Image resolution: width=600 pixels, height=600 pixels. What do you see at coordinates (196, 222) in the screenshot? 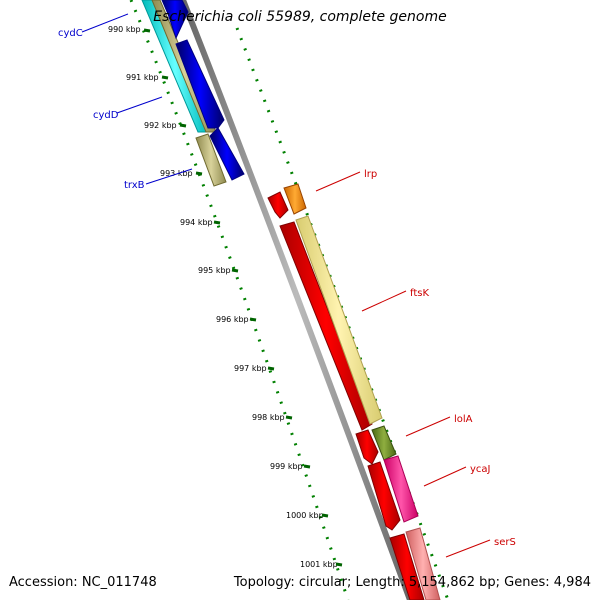
I see `ruler-tick-label: 994 kbp` at bounding box center [196, 222].